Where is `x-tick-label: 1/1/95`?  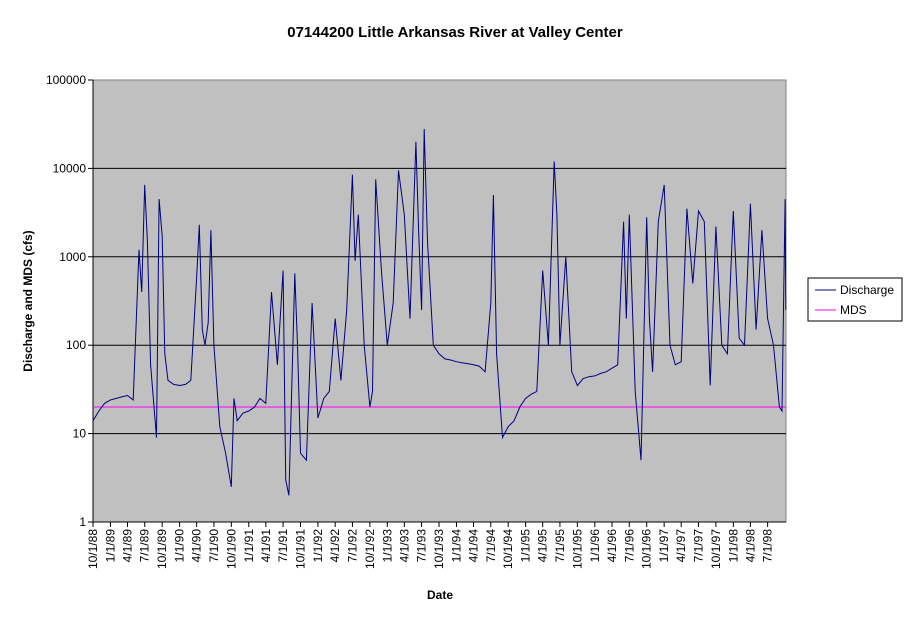 x-tick-label: 1/1/95 is located at coordinates (526, 546).